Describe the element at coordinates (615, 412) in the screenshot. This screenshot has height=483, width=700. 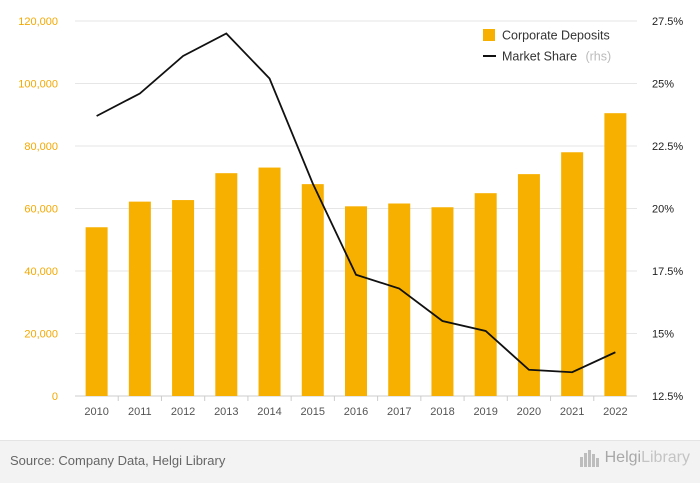
I see `x-tick-label: 2022` at that location.